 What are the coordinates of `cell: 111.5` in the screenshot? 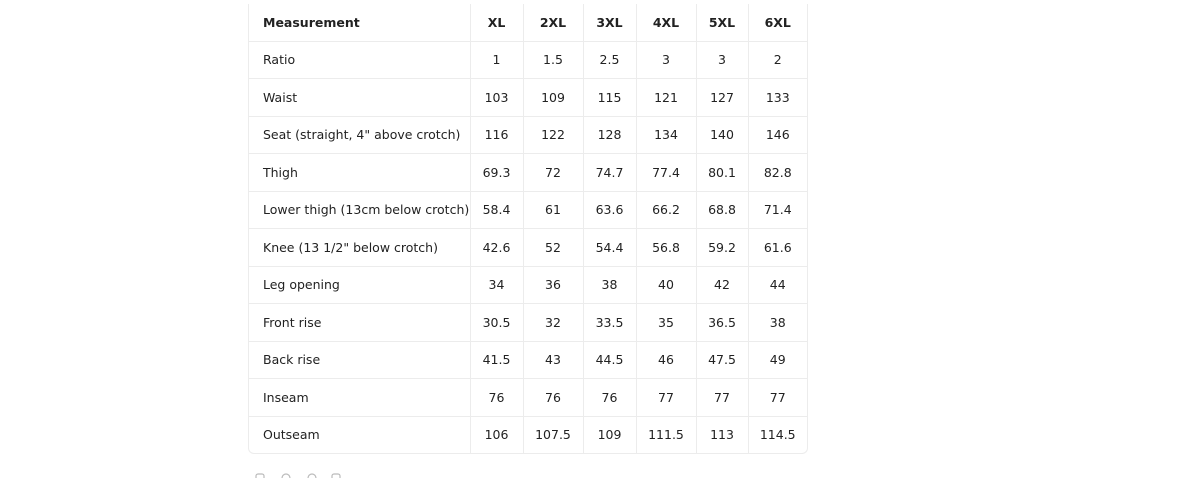 It's located at (665, 434).